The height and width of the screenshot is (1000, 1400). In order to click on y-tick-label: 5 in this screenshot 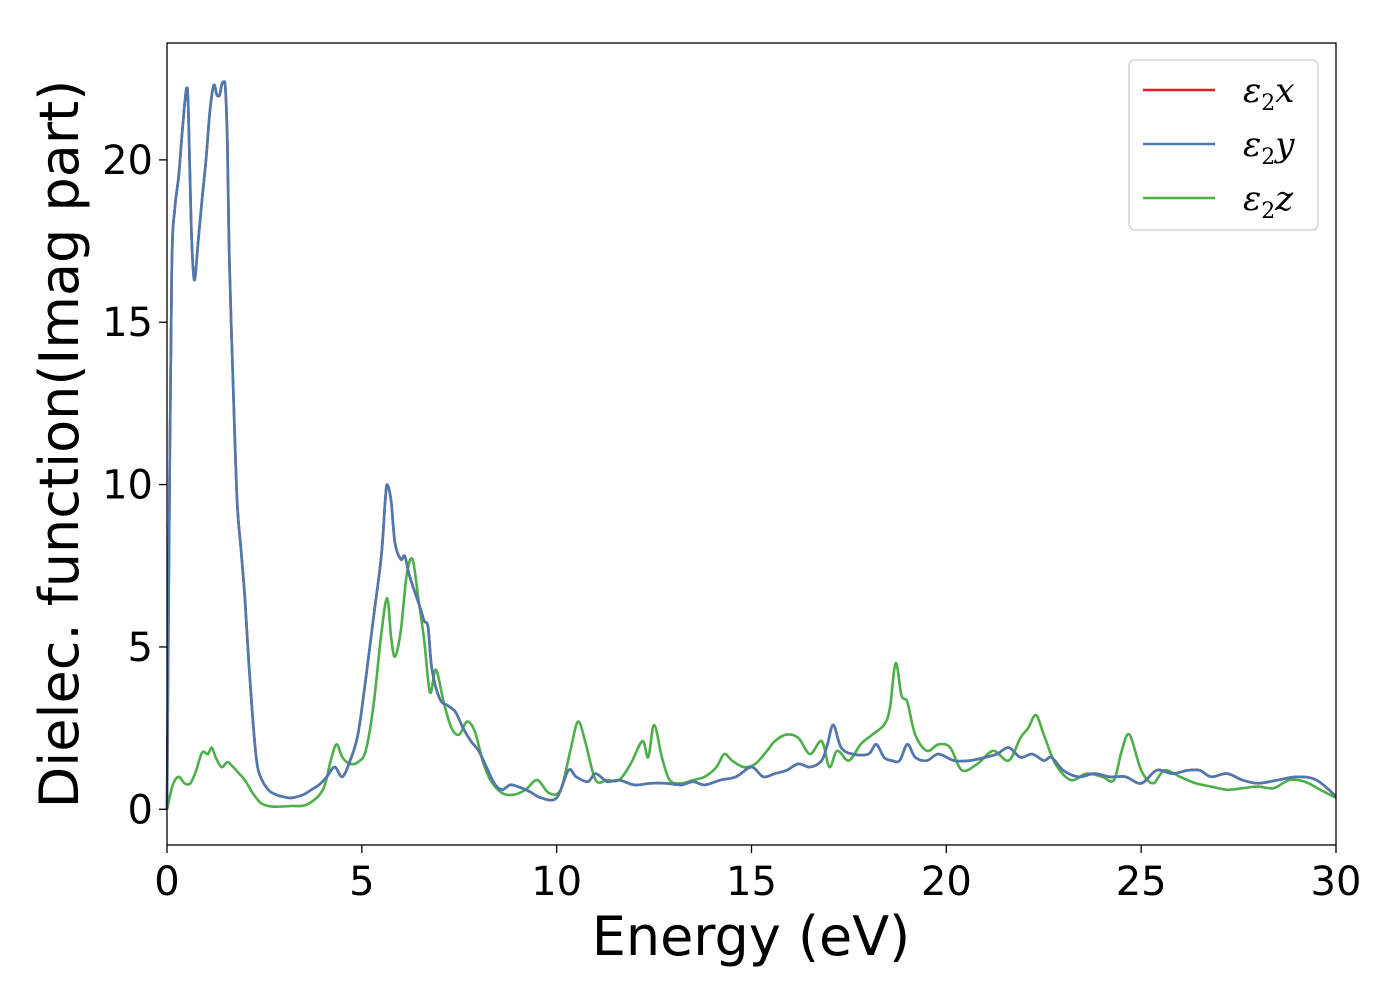, I will do `click(140, 648)`.